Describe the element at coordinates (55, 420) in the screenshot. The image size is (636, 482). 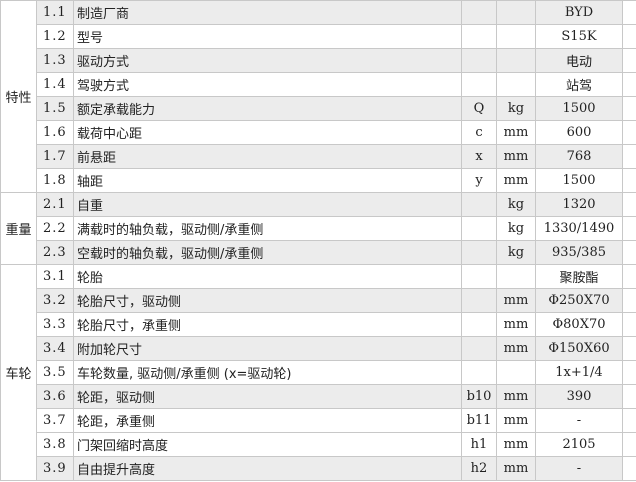
I see `row-number: 3.7` at that location.